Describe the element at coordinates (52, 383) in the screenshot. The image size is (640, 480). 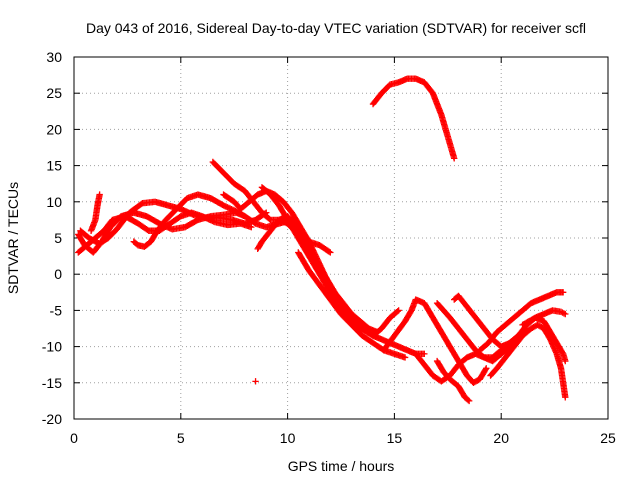
I see `y-tick-label: -15` at that location.